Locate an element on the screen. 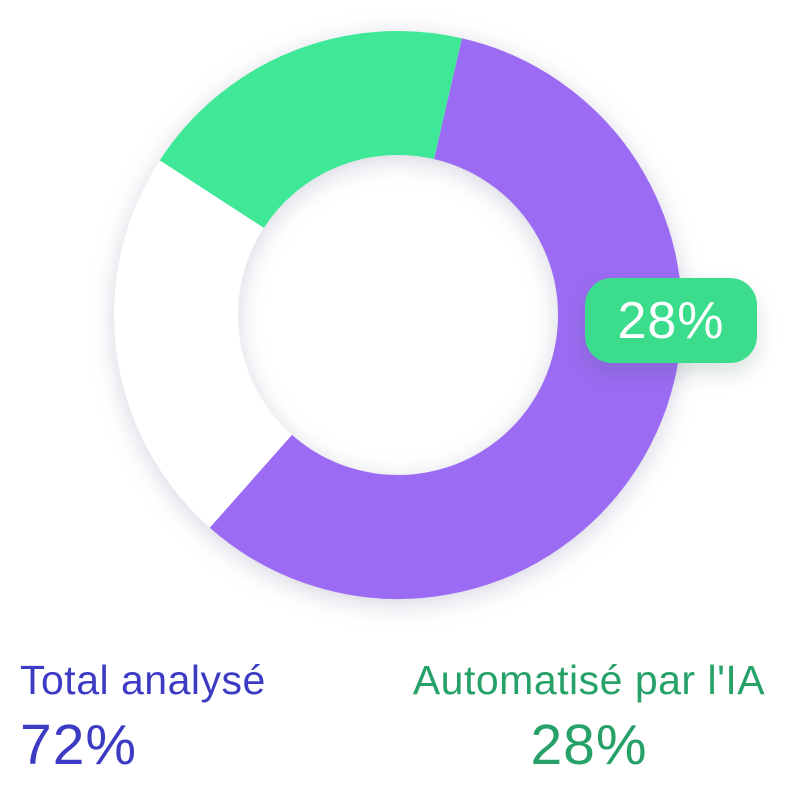 This screenshot has height=811, width=796. stat-automatise-ia-value: 28% is located at coordinates (589, 745).